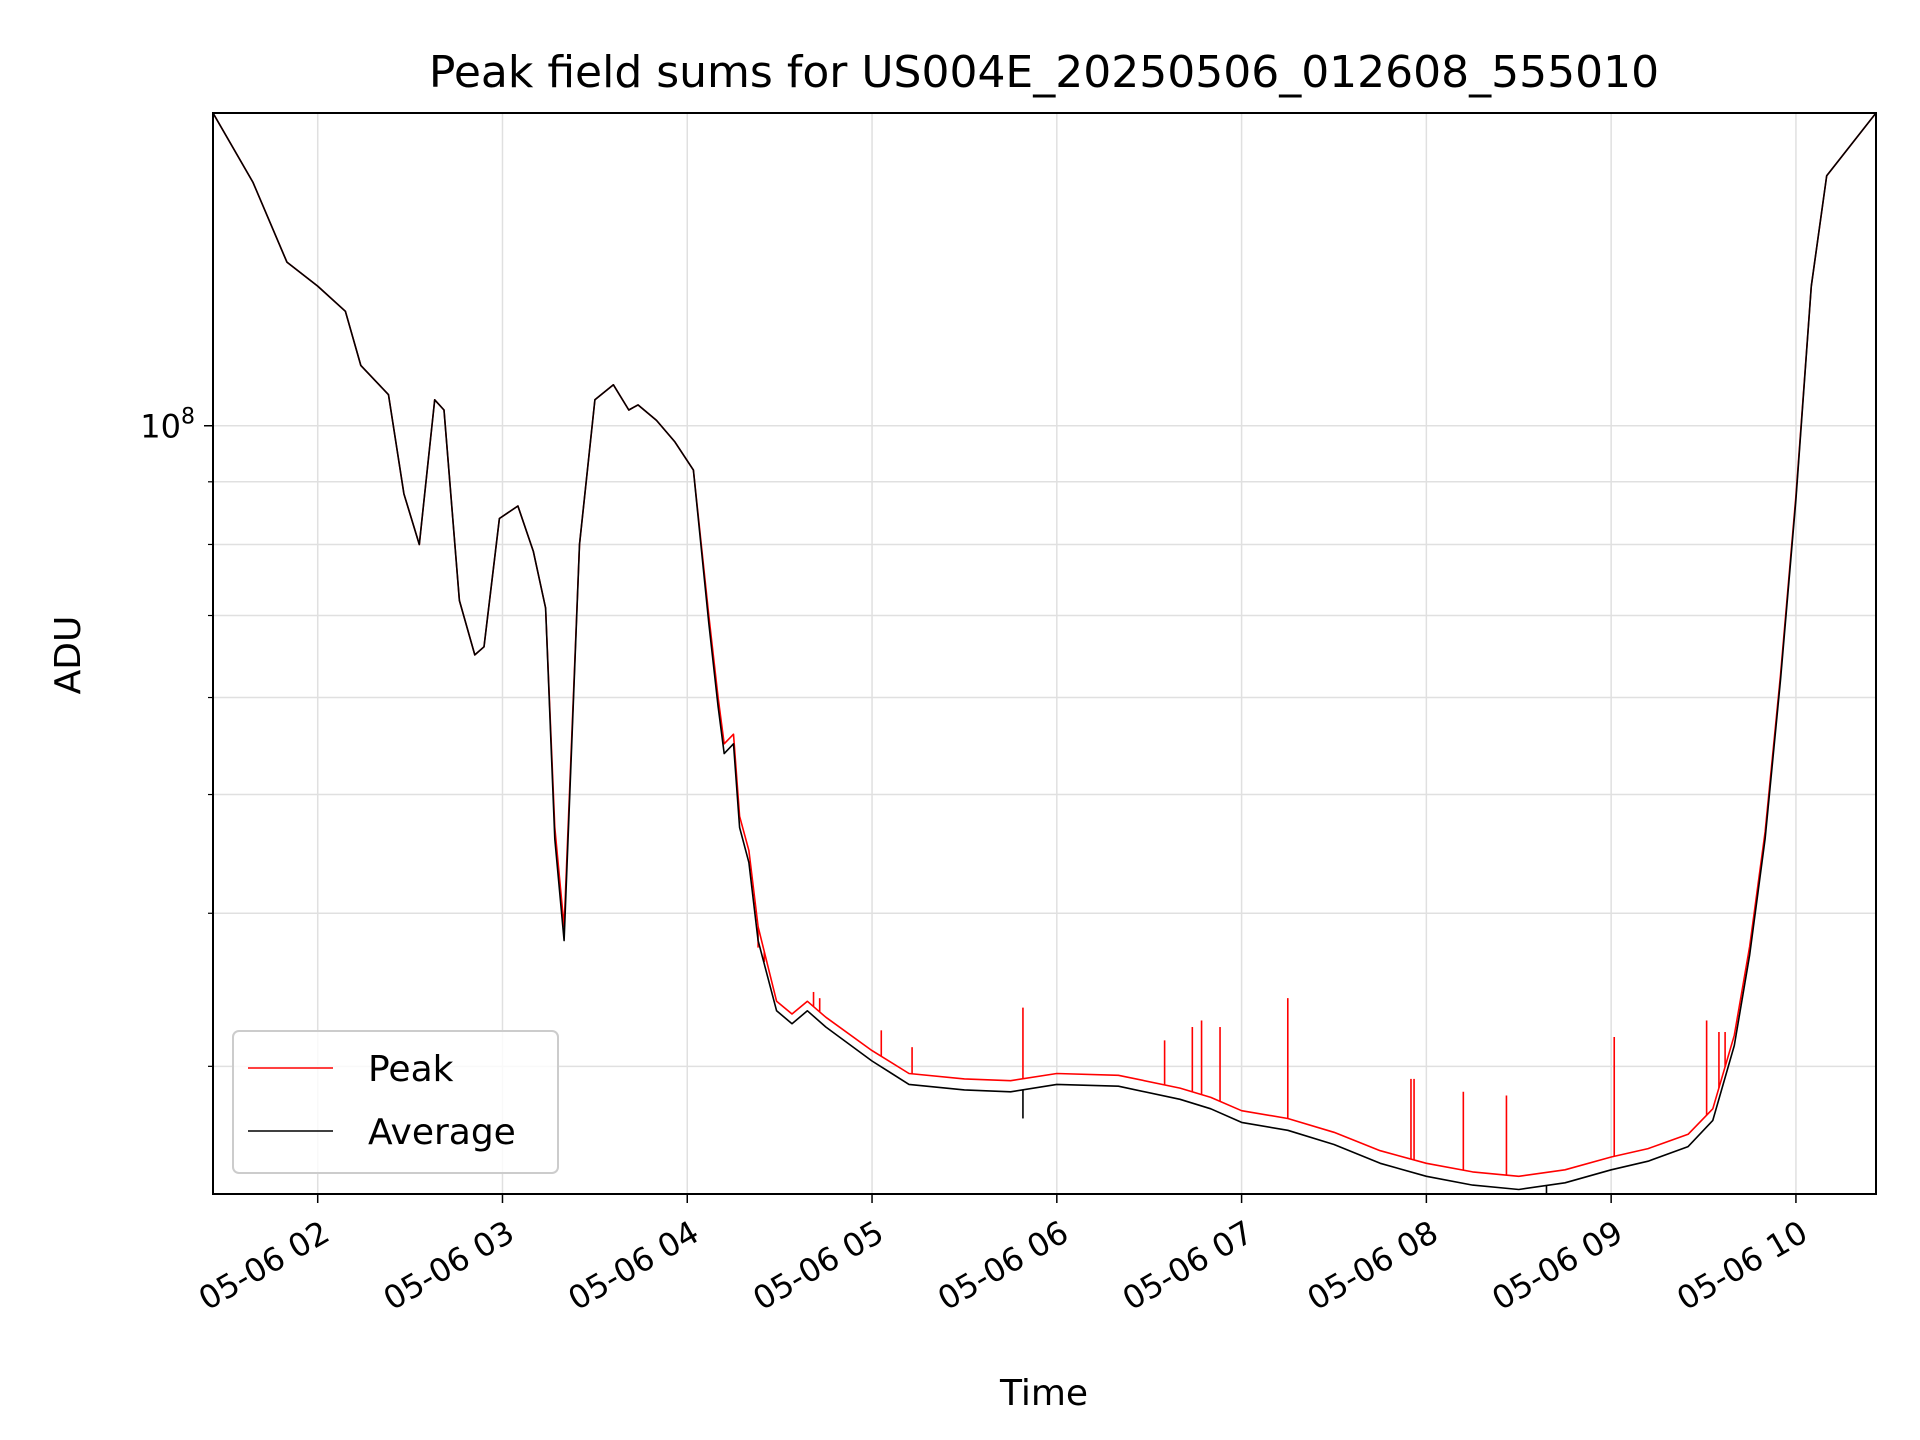  Describe the element at coordinates (1043, 1393) in the screenshot. I see `x-axis-label: Time` at that location.